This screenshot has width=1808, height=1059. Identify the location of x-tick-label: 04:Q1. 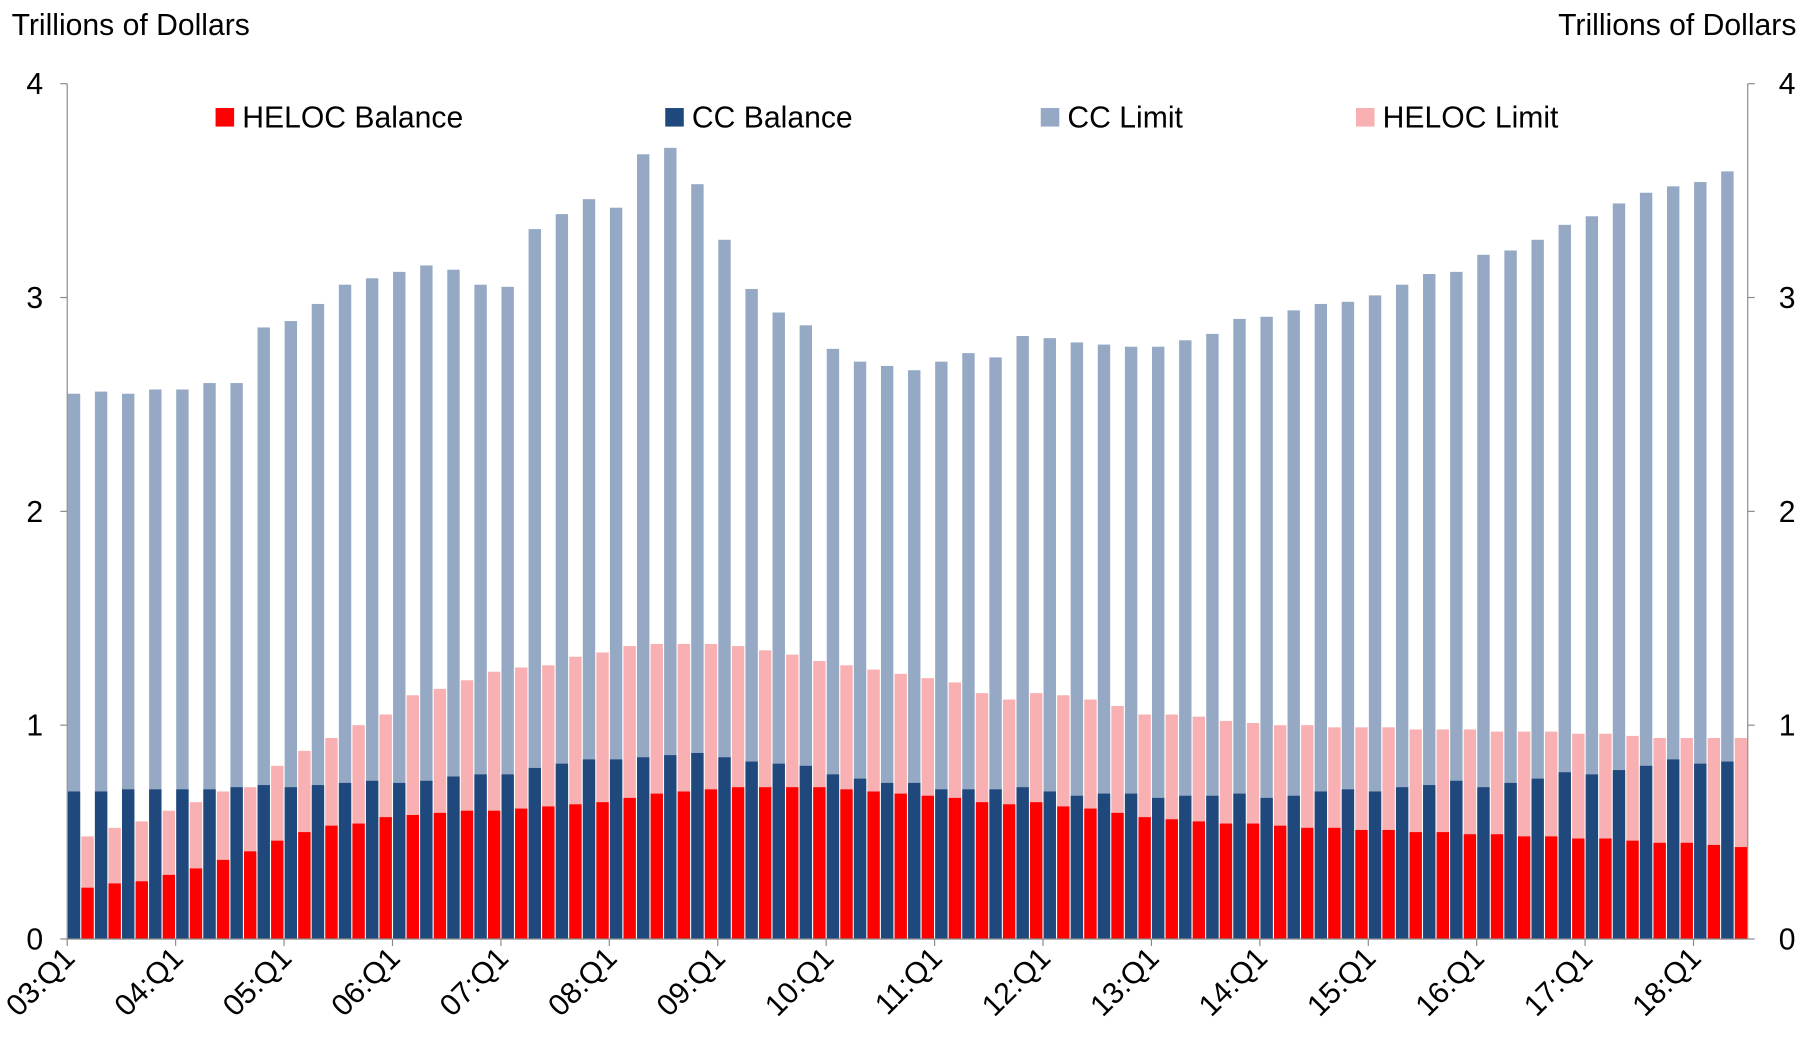
(148, 981).